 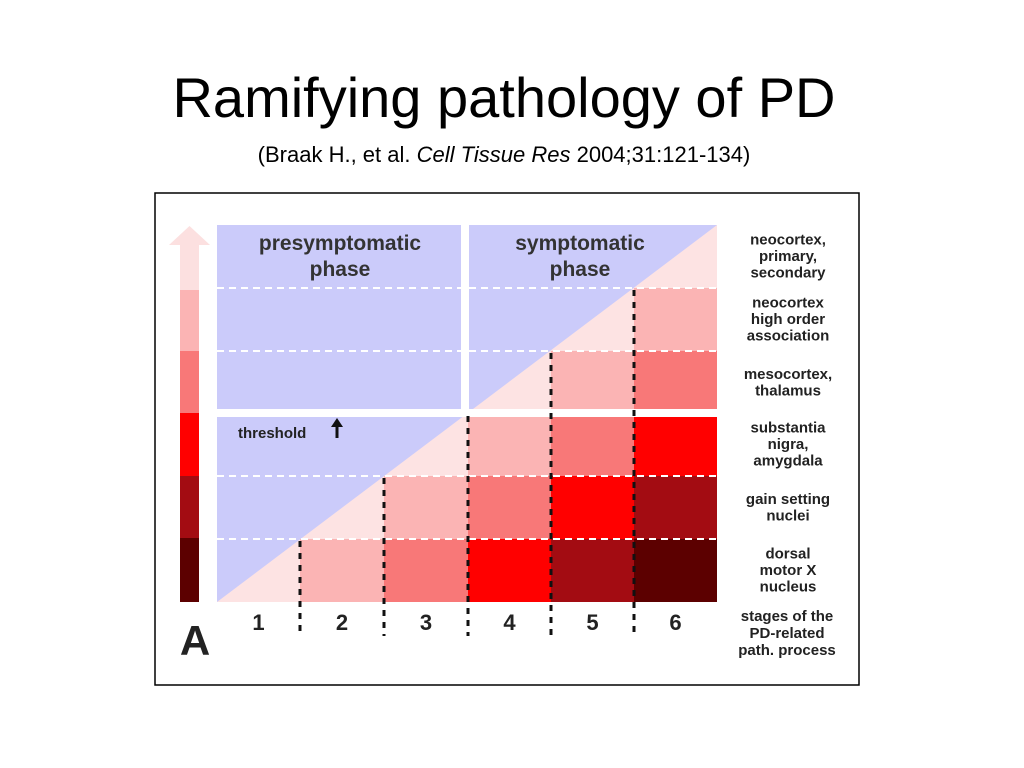 I want to click on region-label: primary,, so click(x=788, y=256).